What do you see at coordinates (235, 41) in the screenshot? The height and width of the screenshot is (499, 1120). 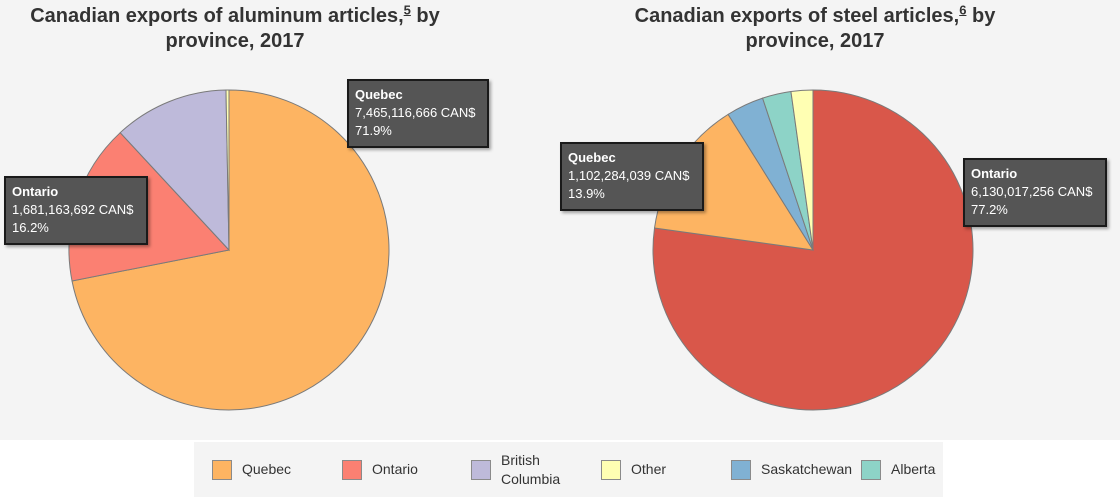 I see `aluminum-title-line2: province, 2017` at bounding box center [235, 41].